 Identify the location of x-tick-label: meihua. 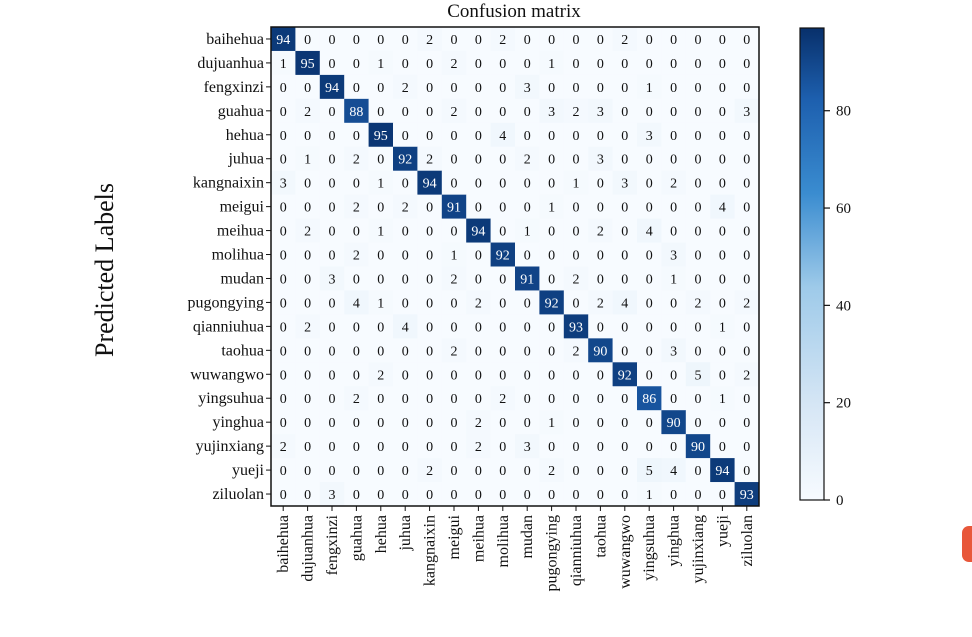
(478, 538).